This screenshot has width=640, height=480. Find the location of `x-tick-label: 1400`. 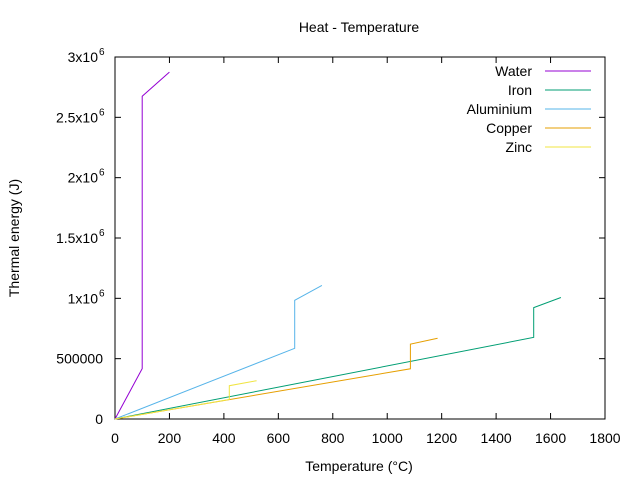

x-tick-label: 1400 is located at coordinates (496, 438).